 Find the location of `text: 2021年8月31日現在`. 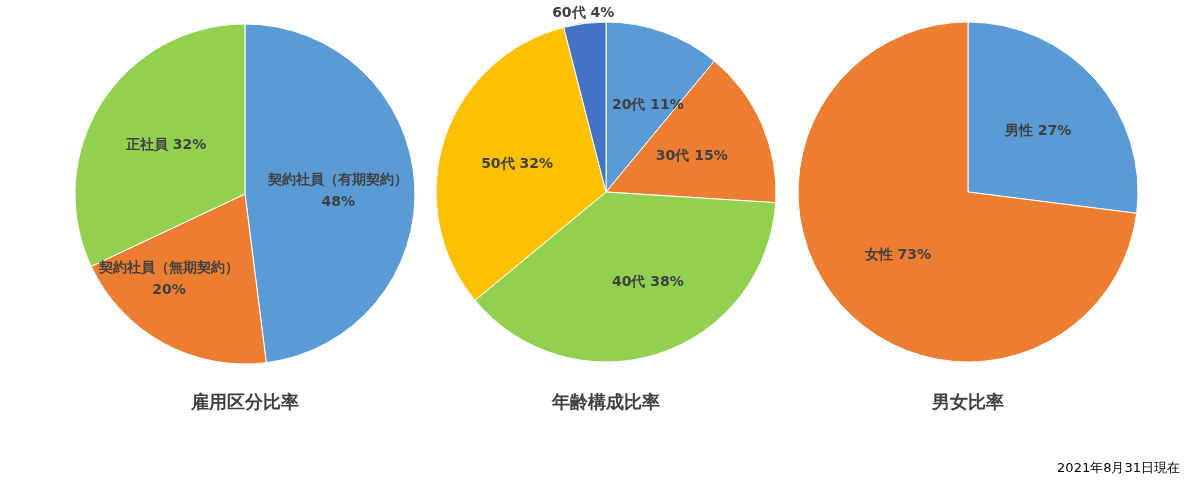

text: 2021年8月31日現在 is located at coordinates (1118, 467).